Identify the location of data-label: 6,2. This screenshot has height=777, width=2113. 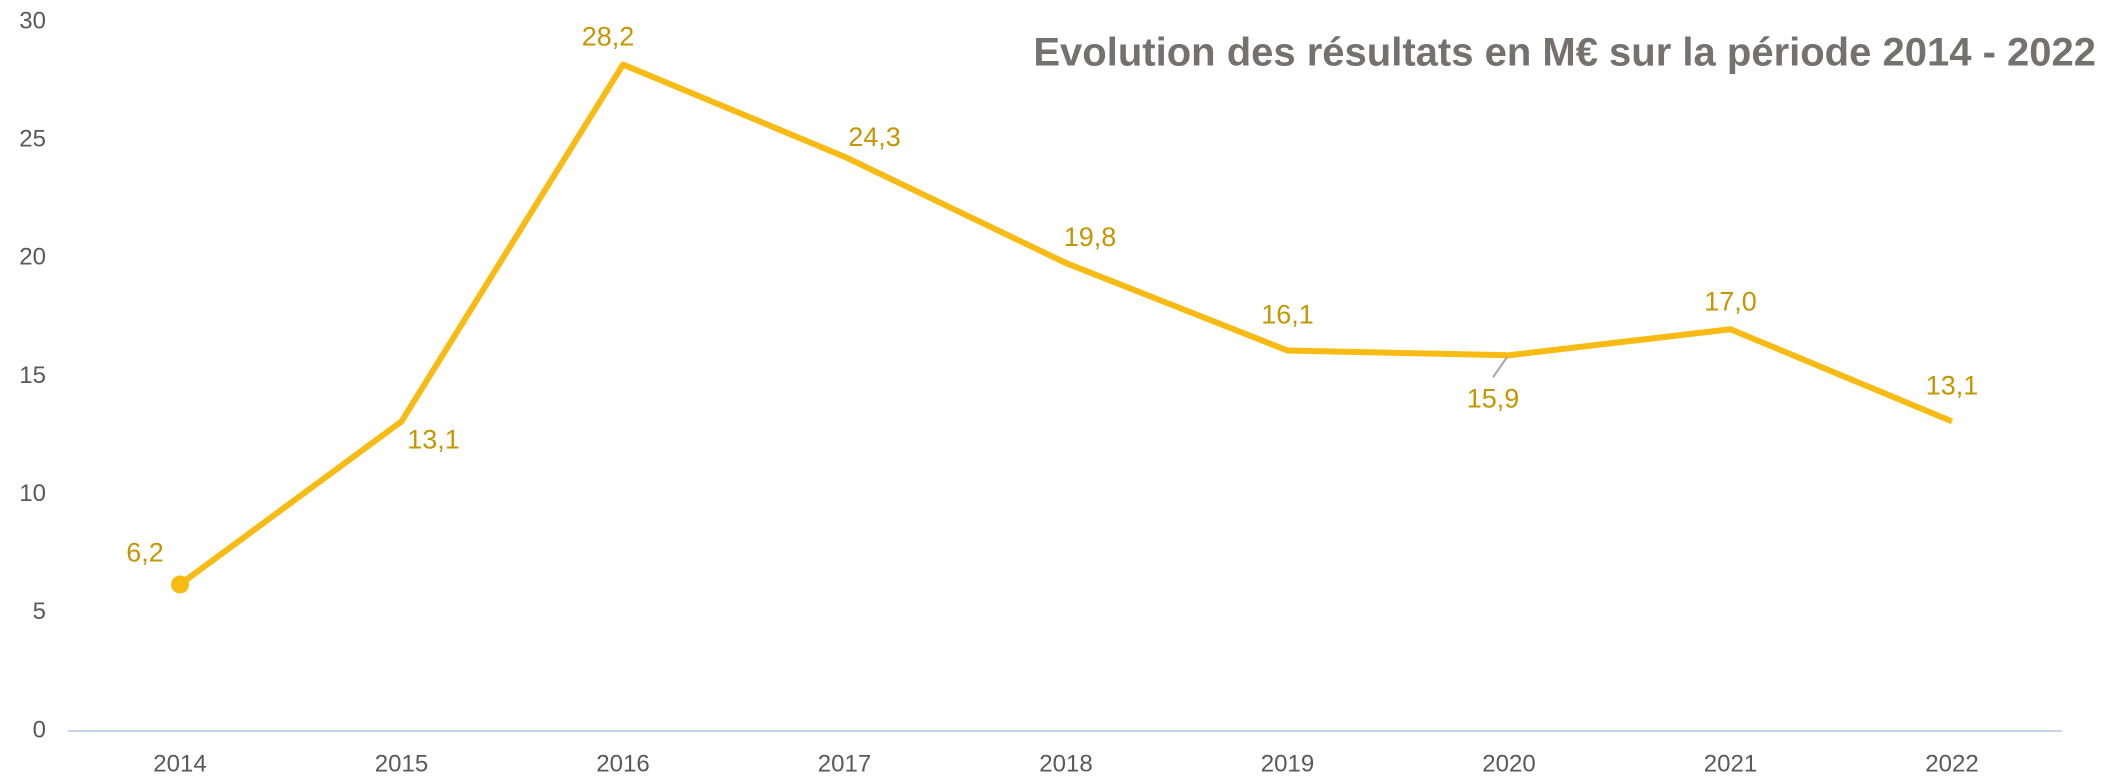
(145, 553).